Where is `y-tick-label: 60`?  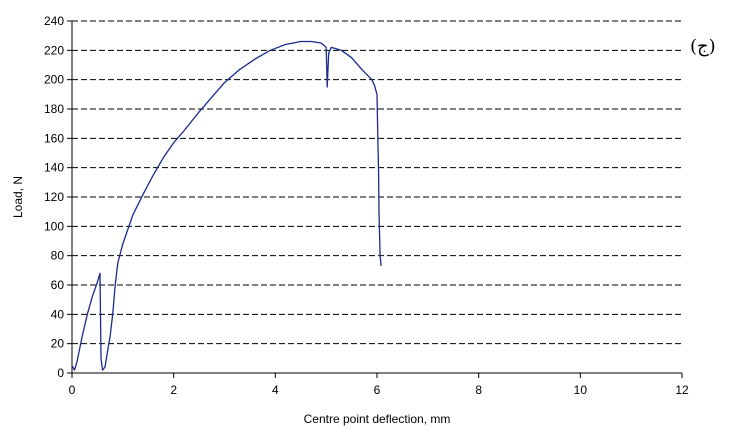 y-tick-label: 60 is located at coordinates (58, 285).